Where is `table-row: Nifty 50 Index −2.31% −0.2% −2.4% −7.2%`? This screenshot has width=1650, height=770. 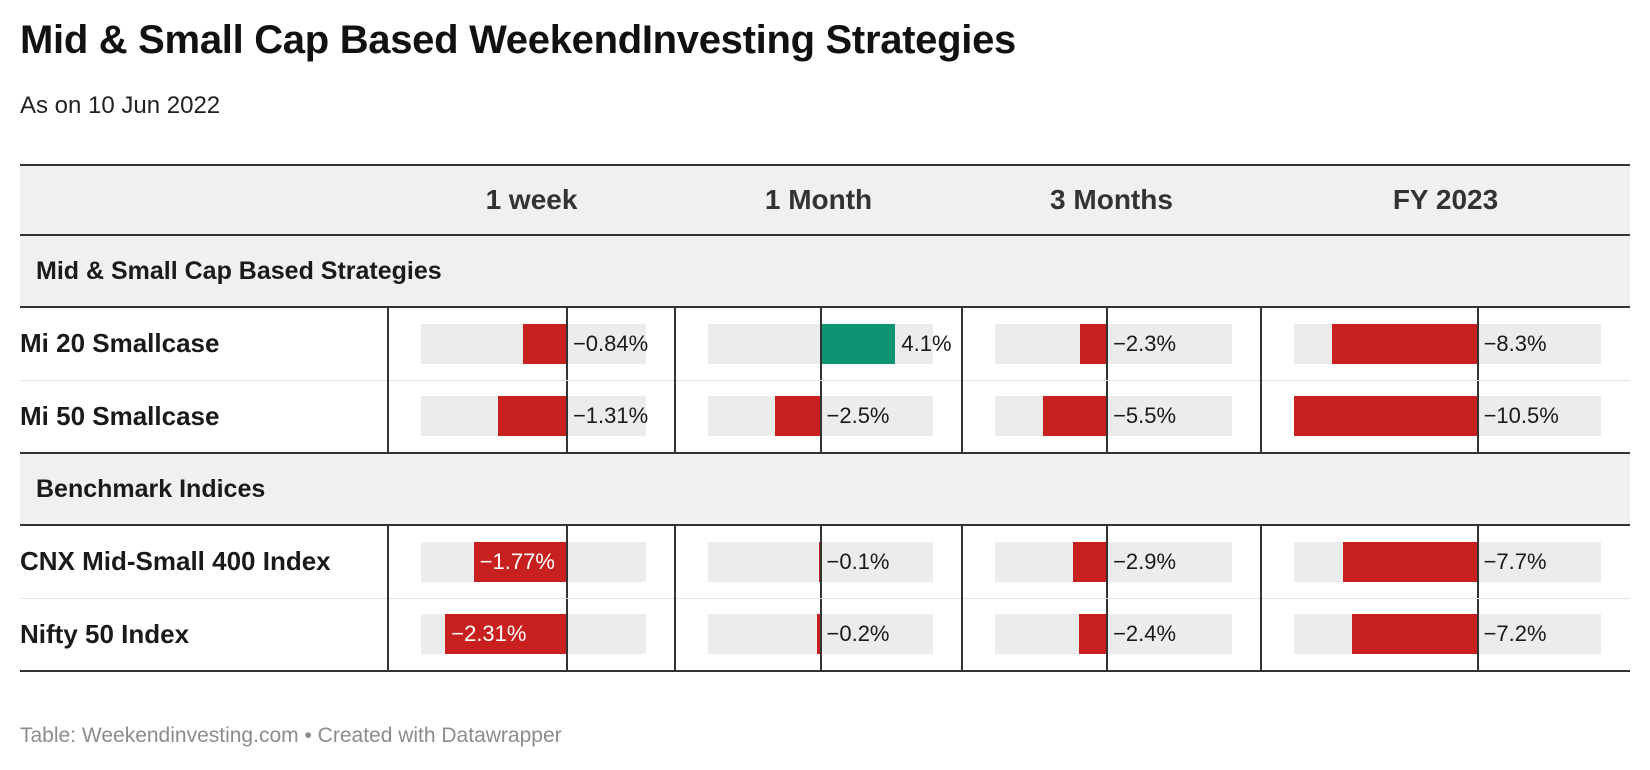
table-row: Nifty 50 Index −2.31% −0.2% −2.4% −7.2% is located at coordinates (825, 634).